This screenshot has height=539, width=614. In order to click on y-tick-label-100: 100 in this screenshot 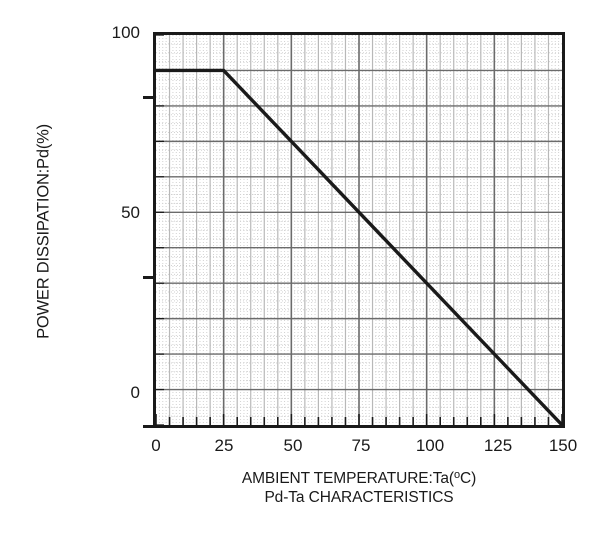, I will do `click(125, 32)`.